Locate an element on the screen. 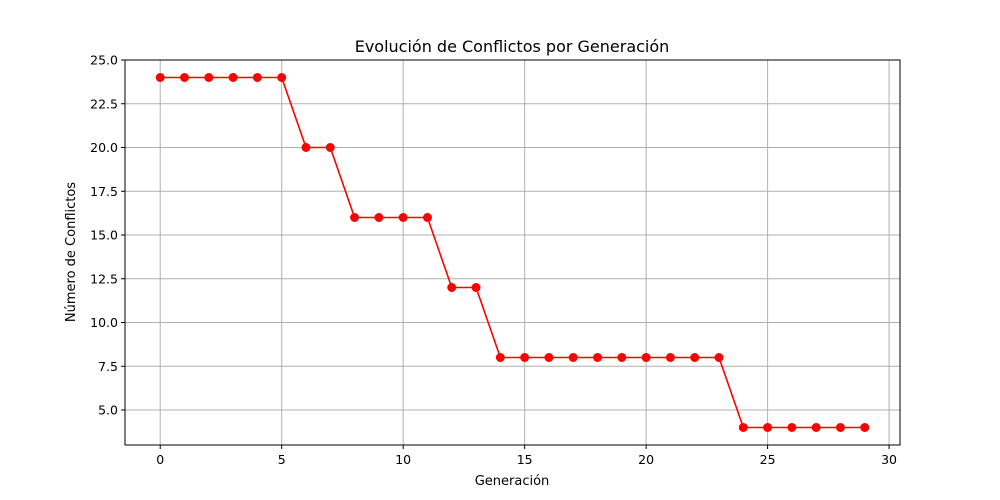 Image resolution: width=1000 pixels, height=500 pixels. y-axis-ticks: 5.0 7.5 10.0 12.5 15.0 17.5 20.0 22.5 25.0 is located at coordinates (107, 235).